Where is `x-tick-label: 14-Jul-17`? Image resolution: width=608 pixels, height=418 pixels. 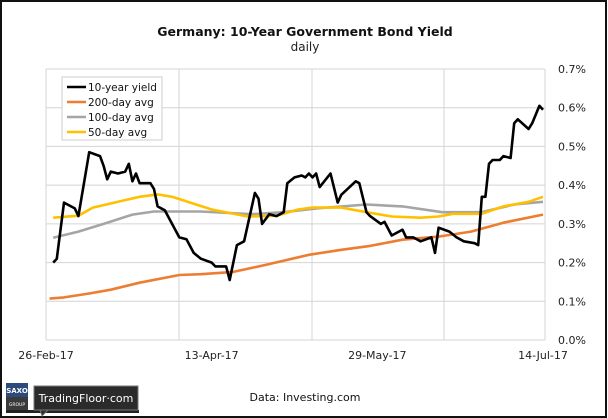
x-tick-label: 14-Jul-17 is located at coordinates (543, 355).